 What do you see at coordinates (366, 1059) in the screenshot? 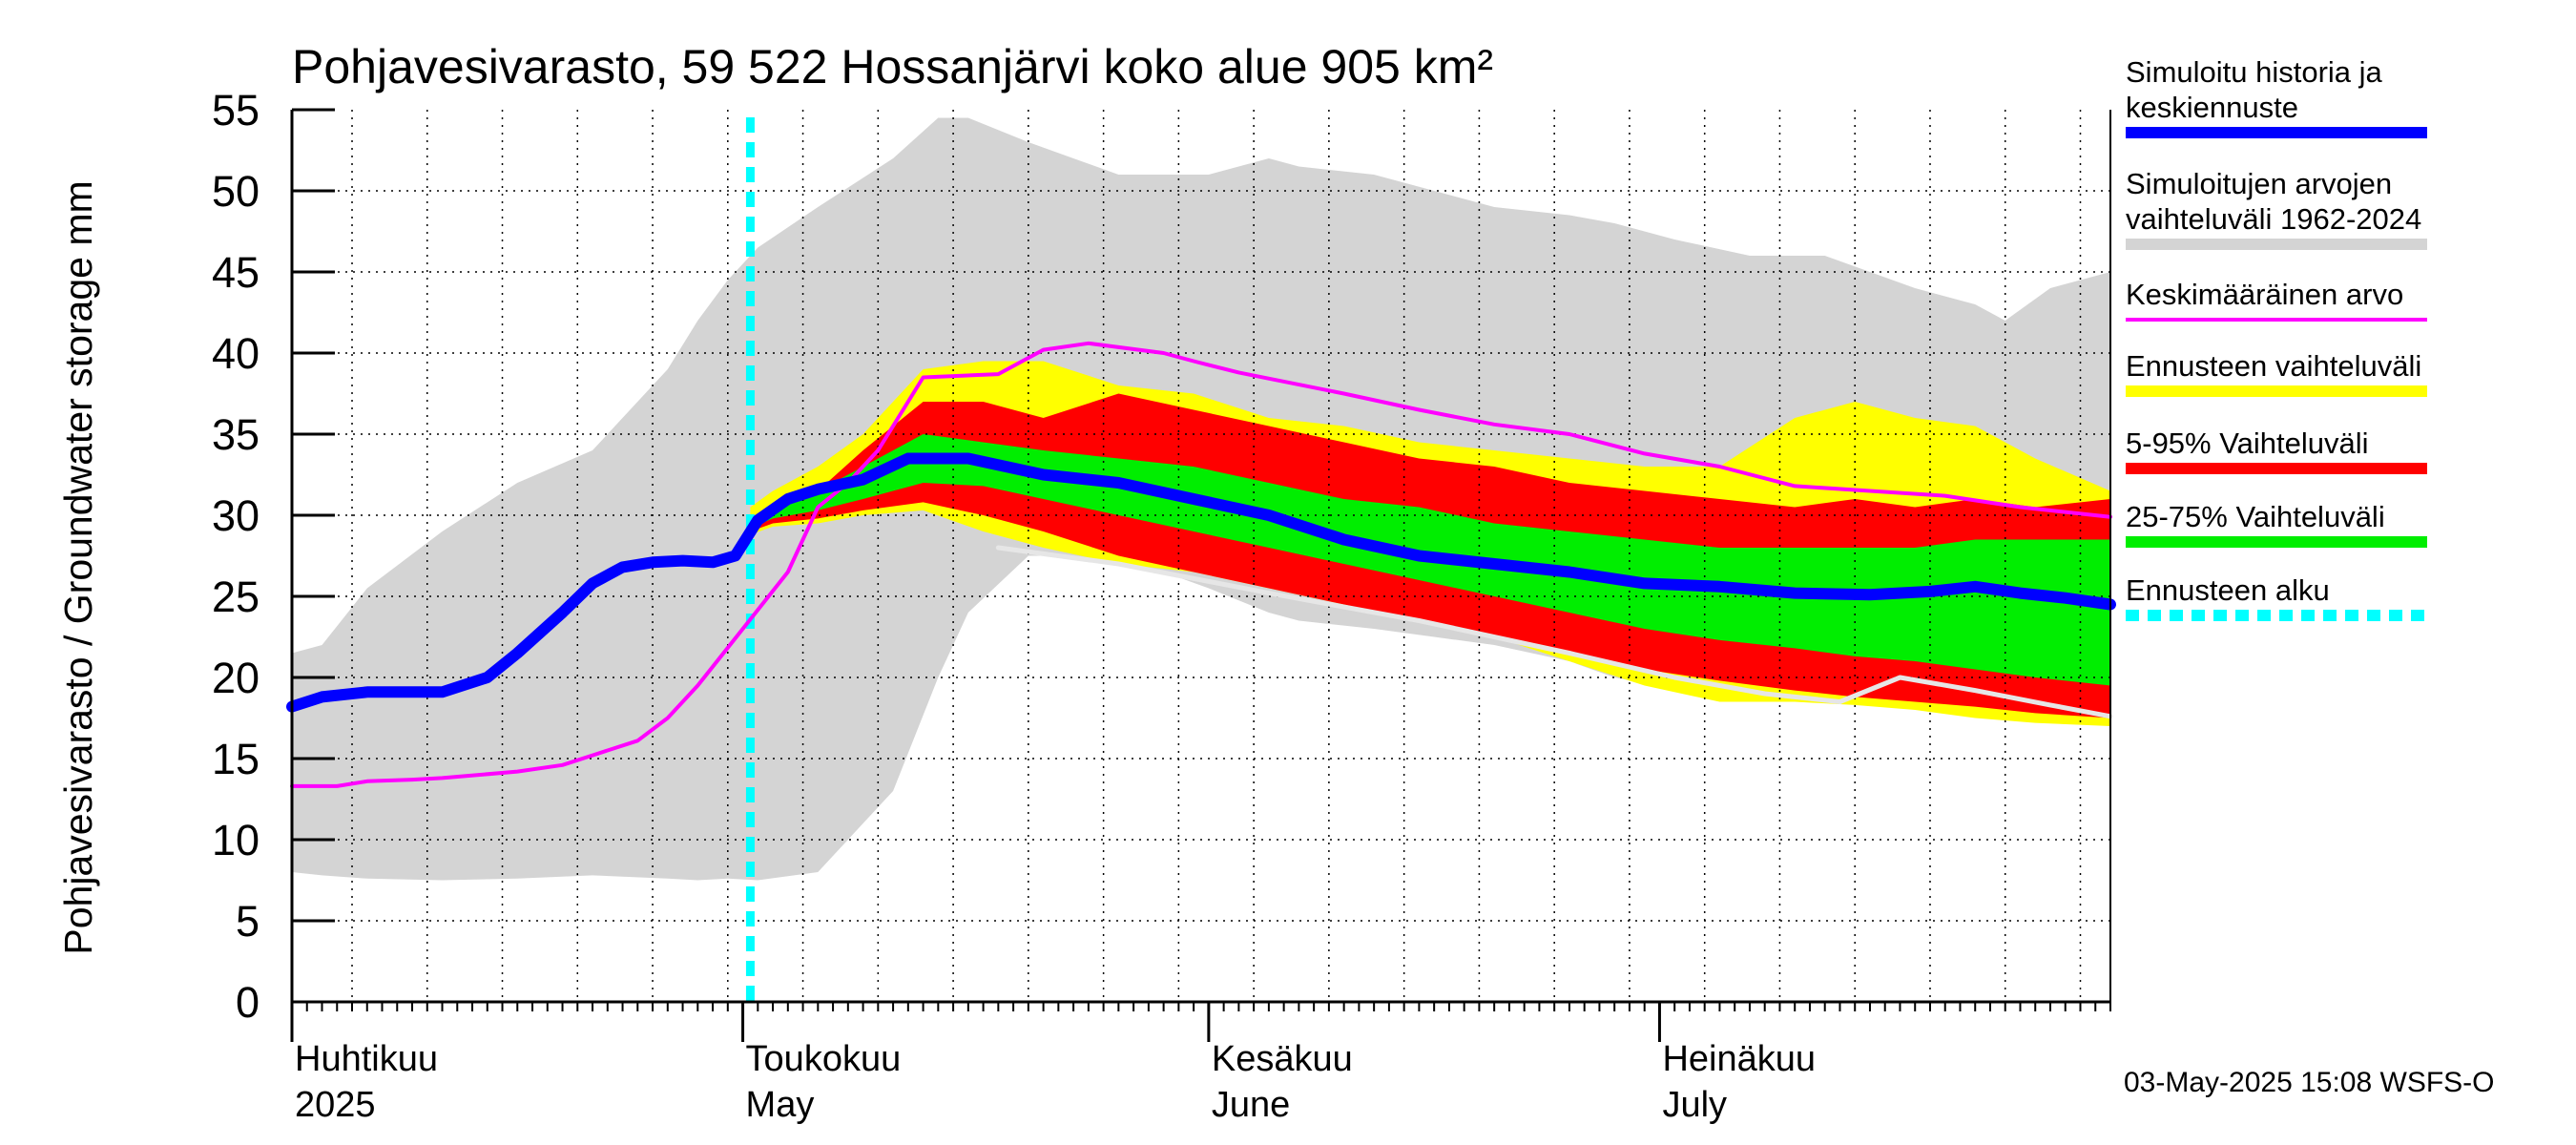
I see `month-label-fi: Huhtikuu` at bounding box center [366, 1059].